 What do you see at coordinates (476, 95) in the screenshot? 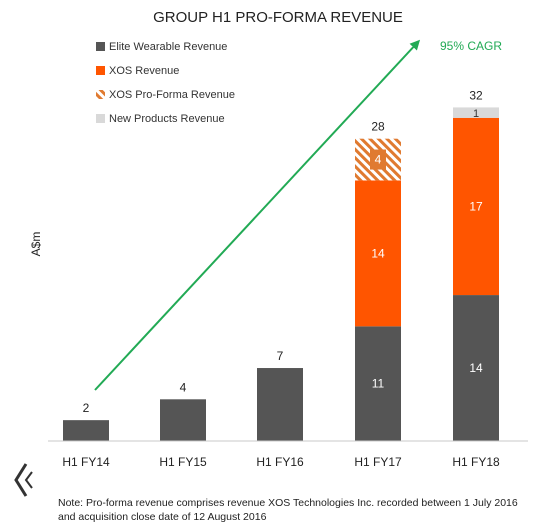
I see `total-label: 32` at bounding box center [476, 95].